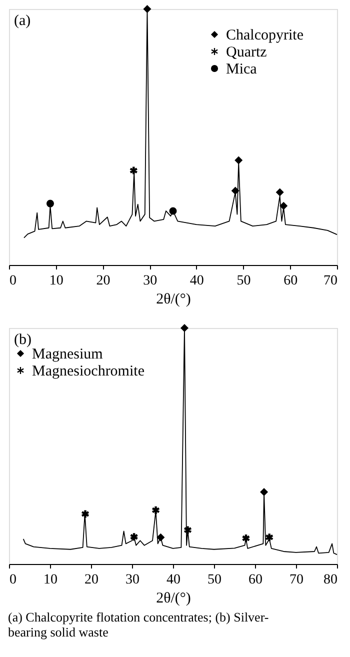 Image resolution: width=350 pixels, height=657 pixels. What do you see at coordinates (22, 21) in the screenshot?
I see `chart-title: (a)` at bounding box center [22, 21].